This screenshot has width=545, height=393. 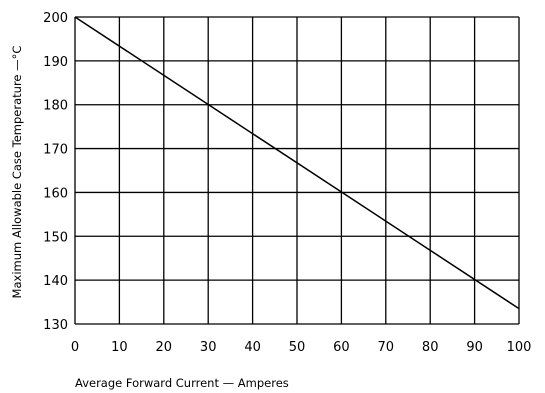 What do you see at coordinates (119, 347) in the screenshot?
I see `x-tick-label: 10` at bounding box center [119, 347].